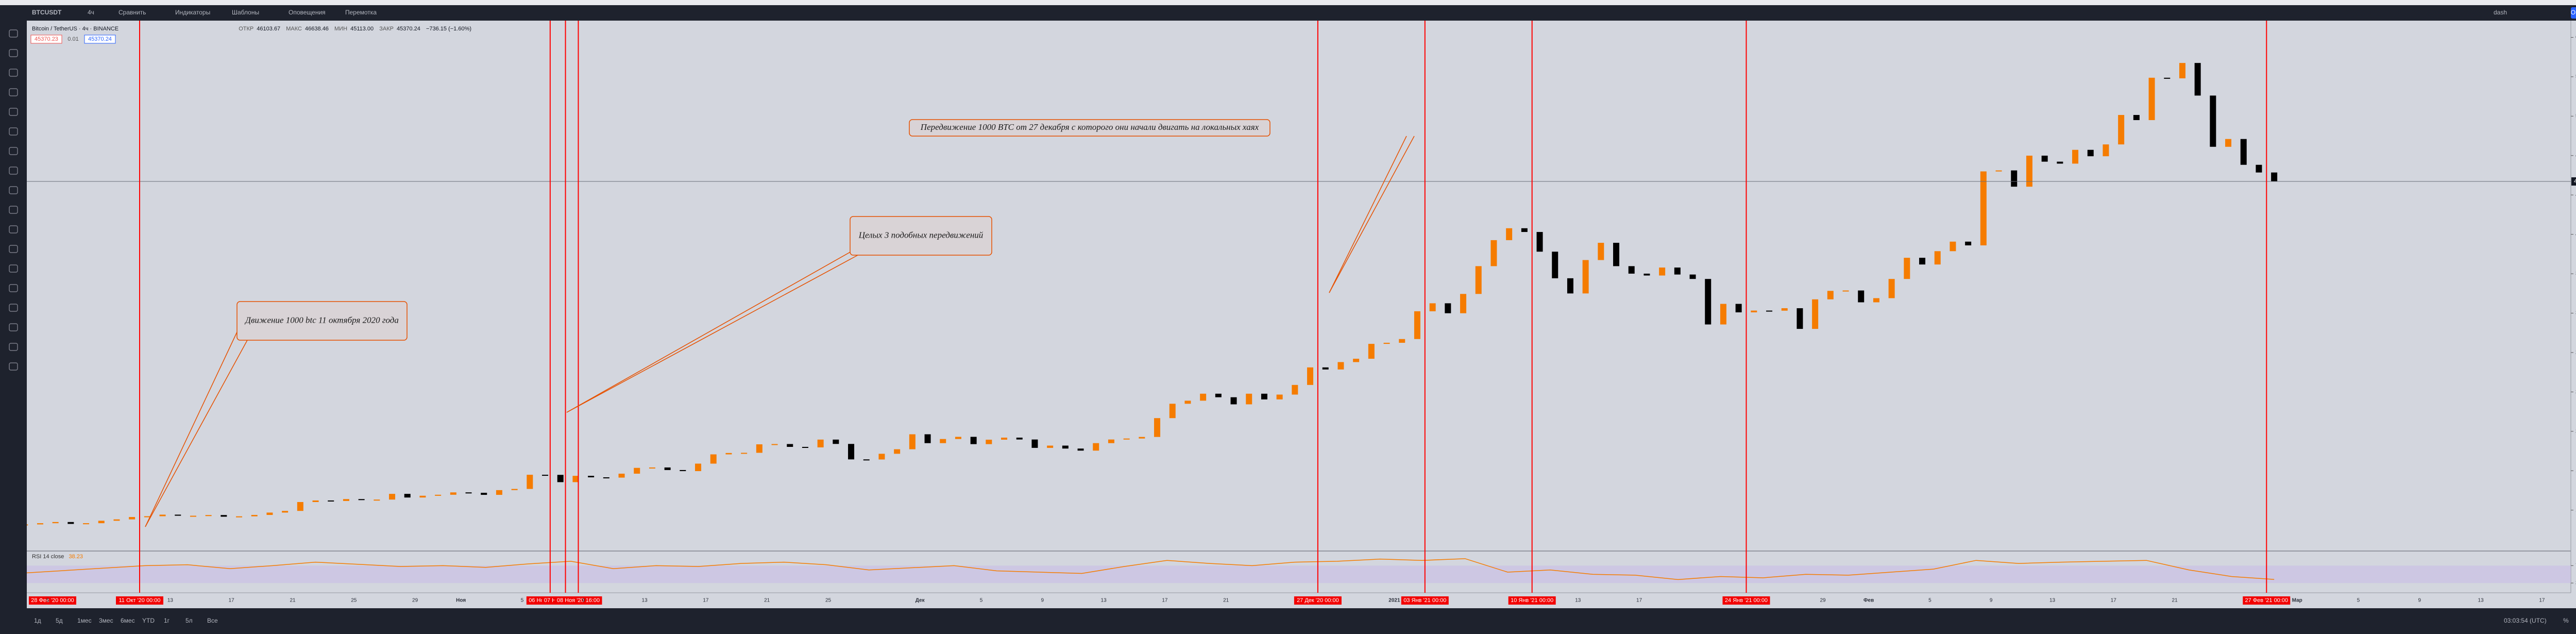 The height and width of the screenshot is (634, 2576). I want to click on range-button: YTD, so click(148, 621).